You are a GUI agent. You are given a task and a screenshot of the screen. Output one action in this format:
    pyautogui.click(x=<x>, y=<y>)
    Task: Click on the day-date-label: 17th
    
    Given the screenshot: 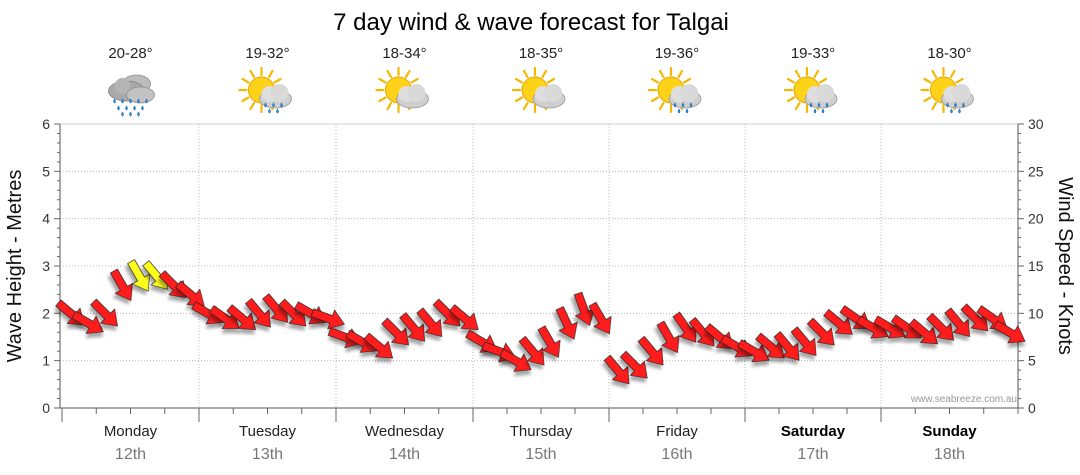 What is the action you would take?
    pyautogui.click(x=812, y=454)
    